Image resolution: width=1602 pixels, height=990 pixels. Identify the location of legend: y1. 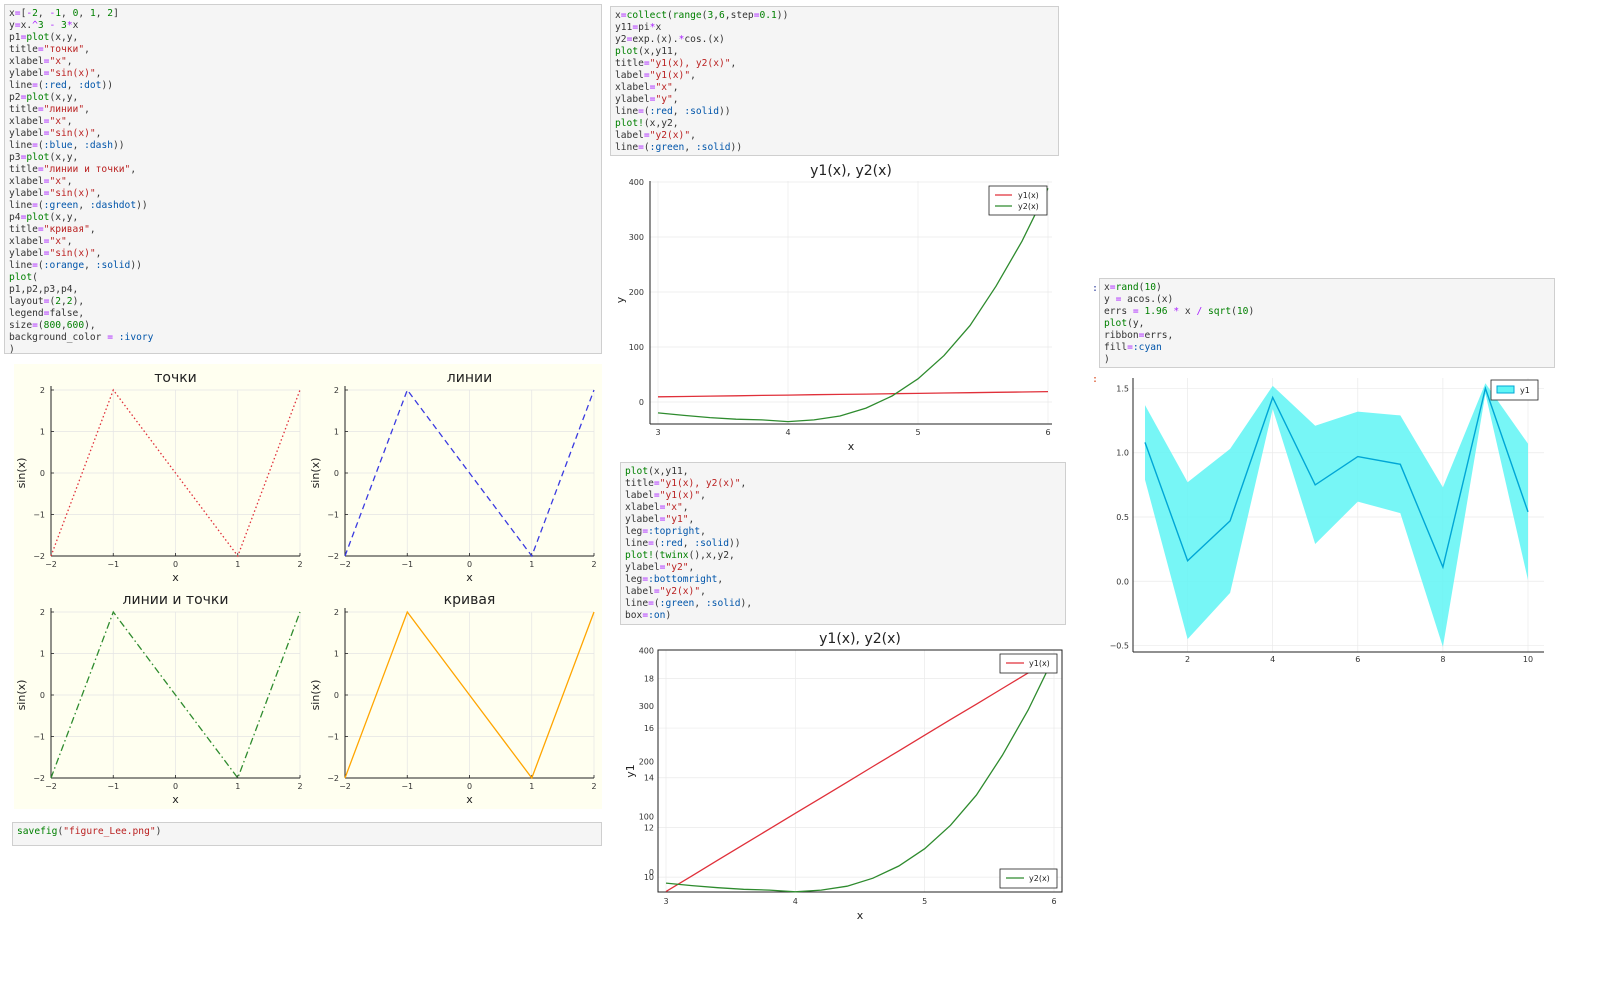
(1514, 390).